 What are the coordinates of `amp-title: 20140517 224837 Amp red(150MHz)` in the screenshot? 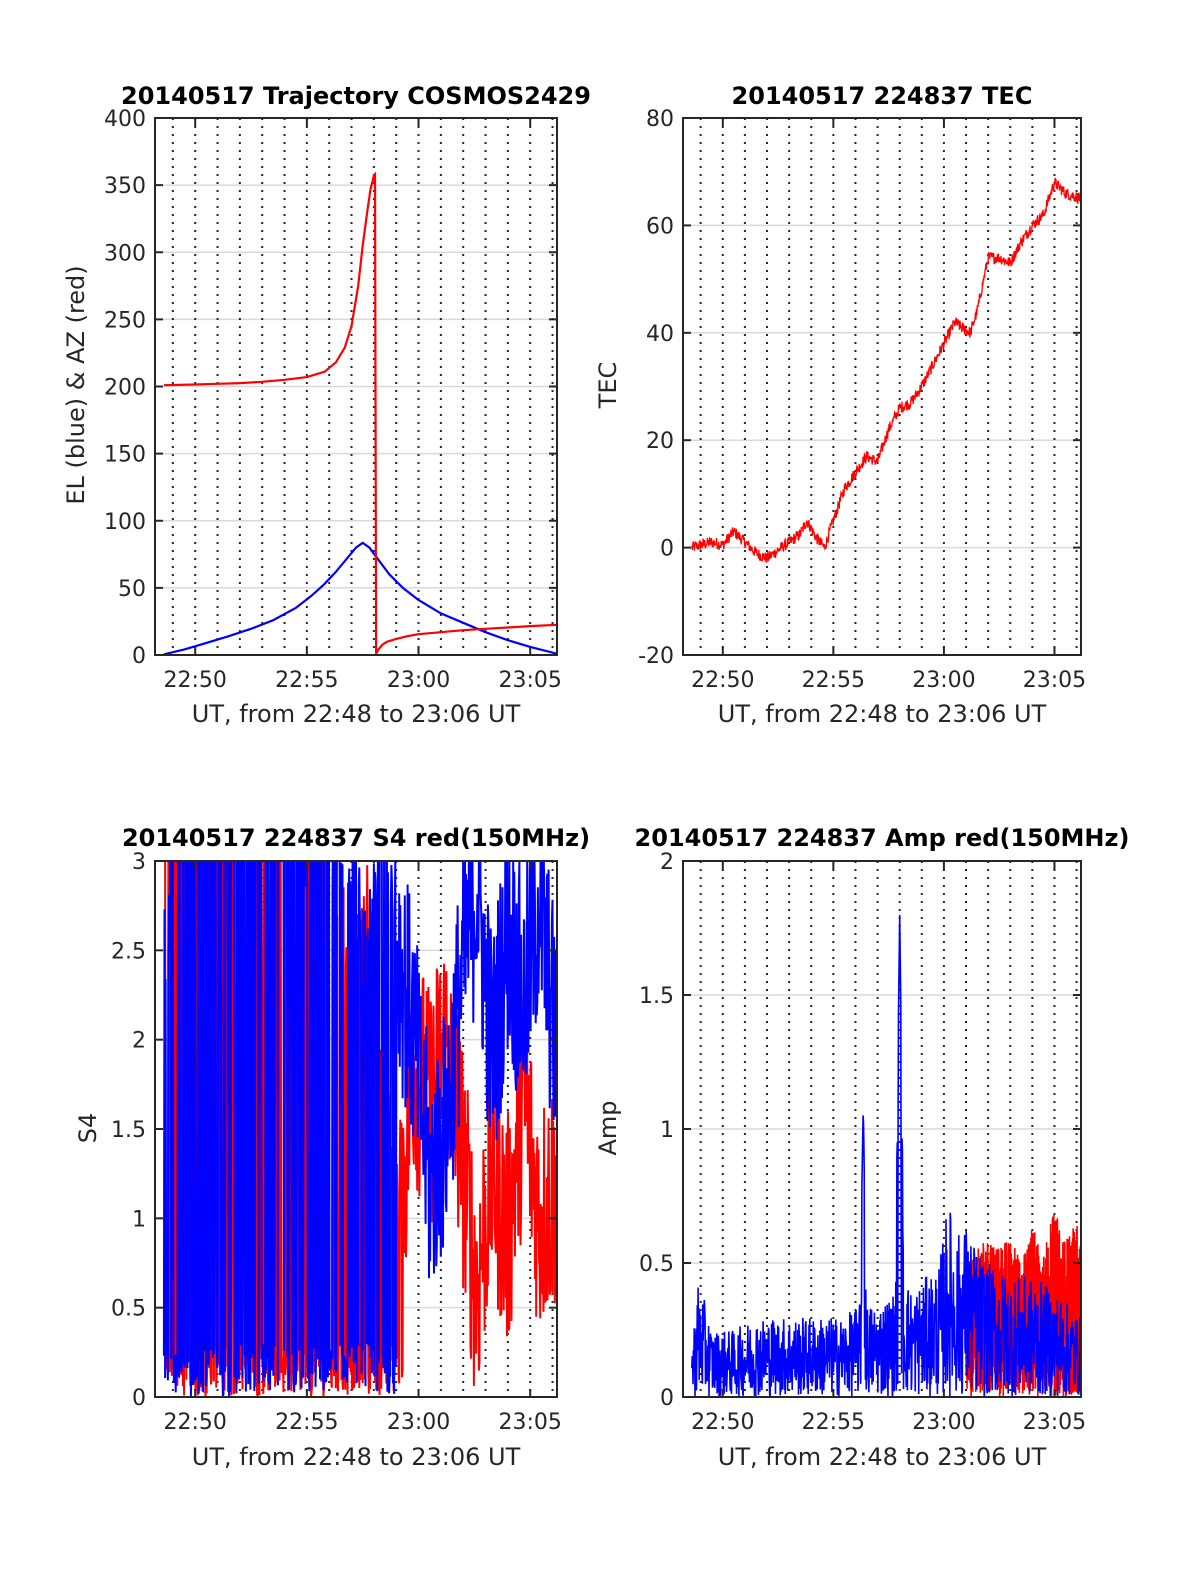 It's located at (882, 838).